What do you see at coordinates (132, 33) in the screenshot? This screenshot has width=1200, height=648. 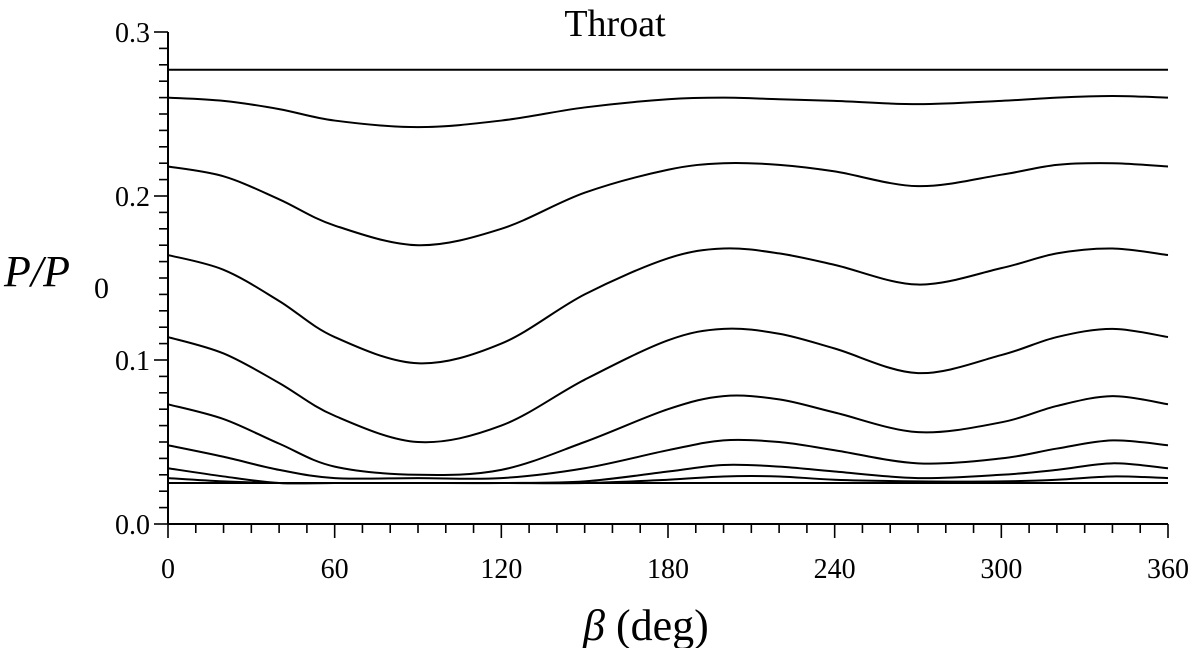 I see `y-tick-label: 0.3` at bounding box center [132, 33].